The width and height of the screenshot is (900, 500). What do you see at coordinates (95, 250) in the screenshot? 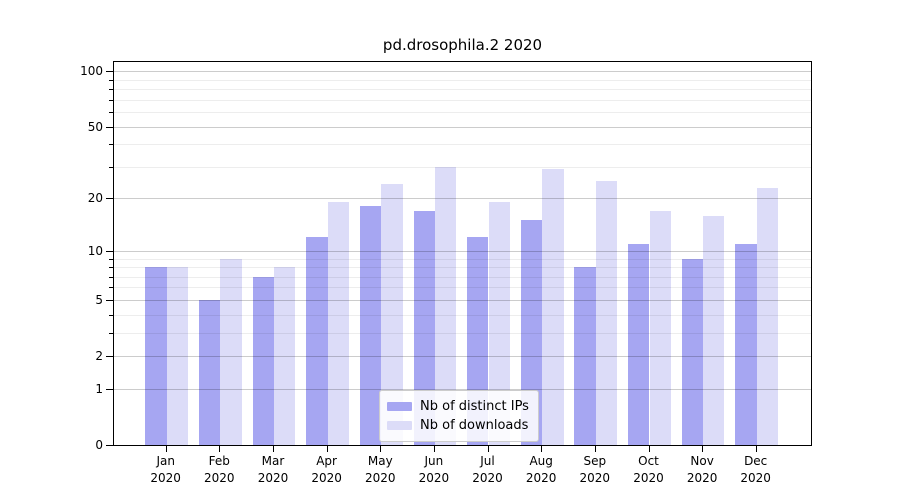
I see `y-tick-label-10: 10` at bounding box center [95, 250].